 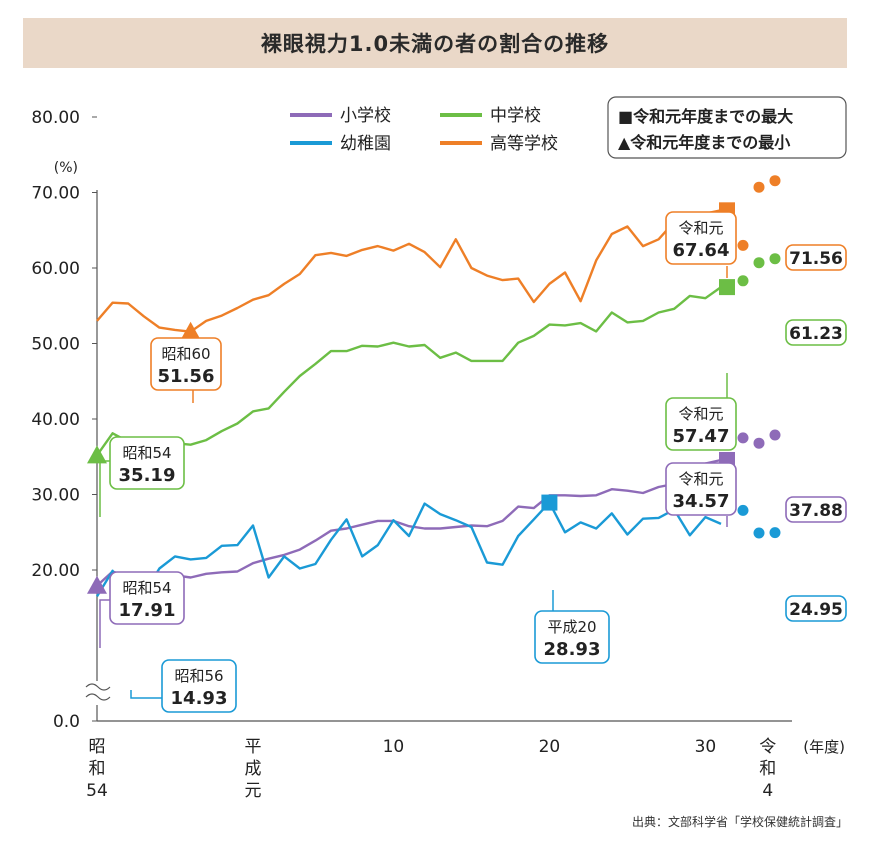 I want to click on legend-label-high_school: 高等学校, so click(x=524, y=144).